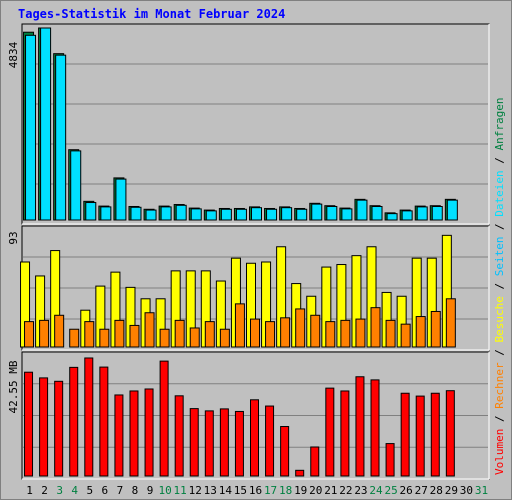 The height and width of the screenshot is (500, 512). What do you see at coordinates (152, 14) in the screenshot?
I see `page-title: Tages-Statistik im Monat Februar 2024` at bounding box center [152, 14].